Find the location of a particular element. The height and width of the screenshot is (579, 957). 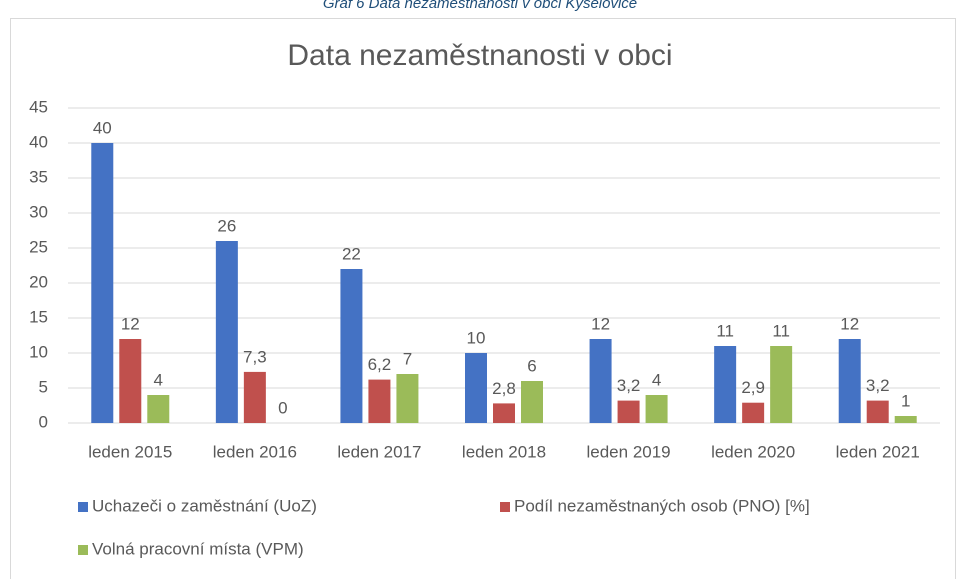

value-label: 40 is located at coordinates (102, 127).